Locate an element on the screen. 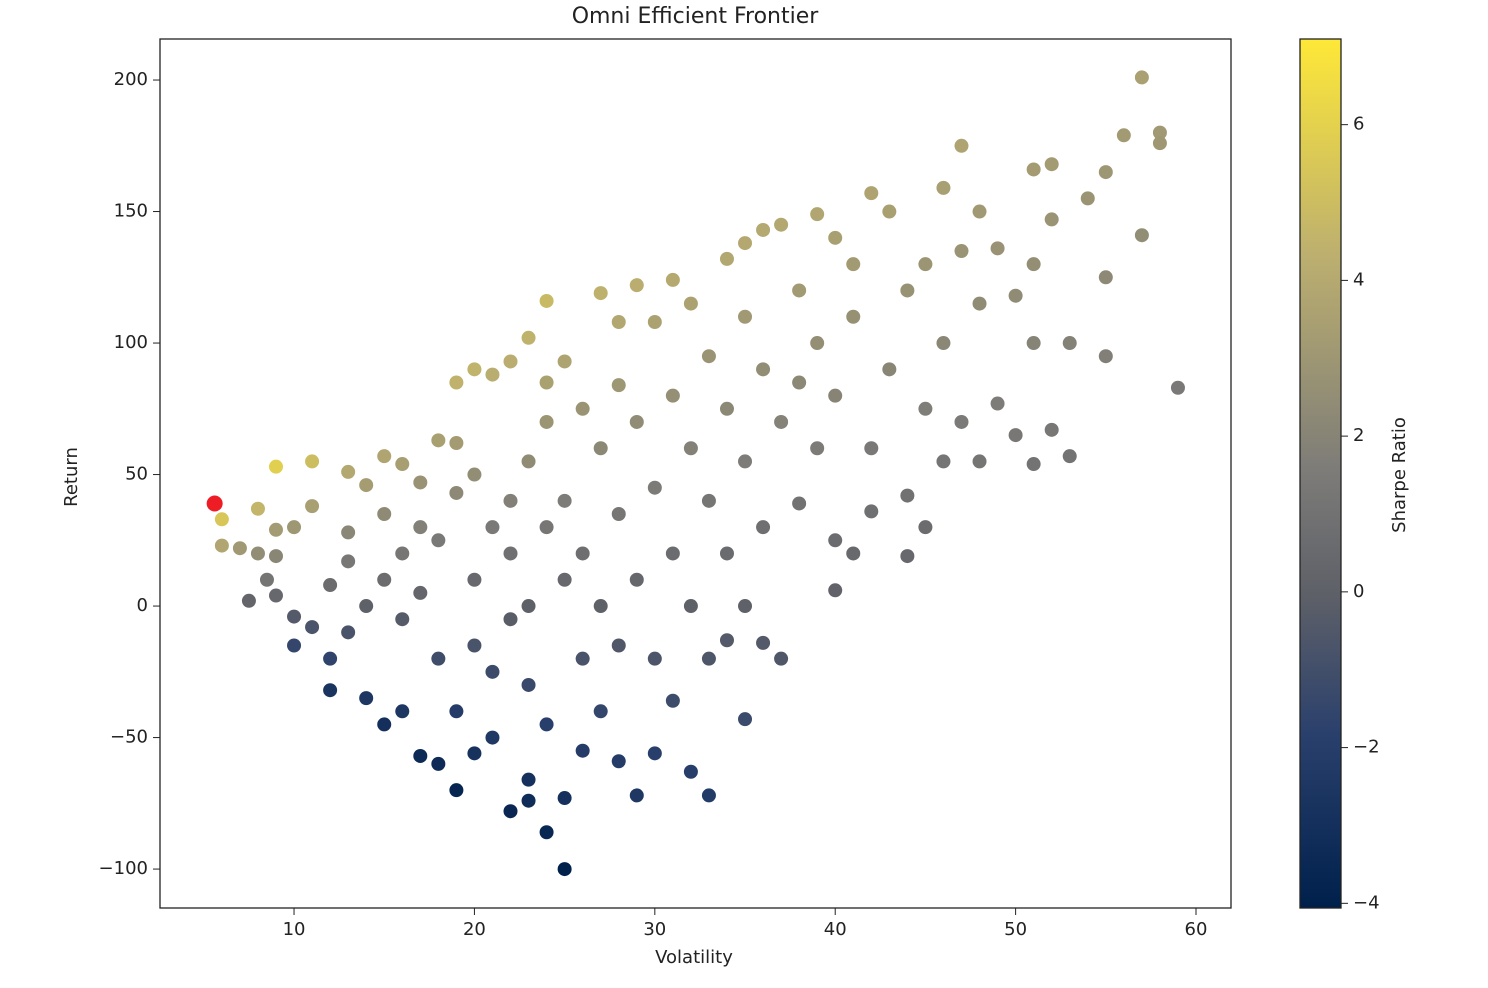 The image size is (1488, 988). y-tick-label: 0 is located at coordinates (142, 605).